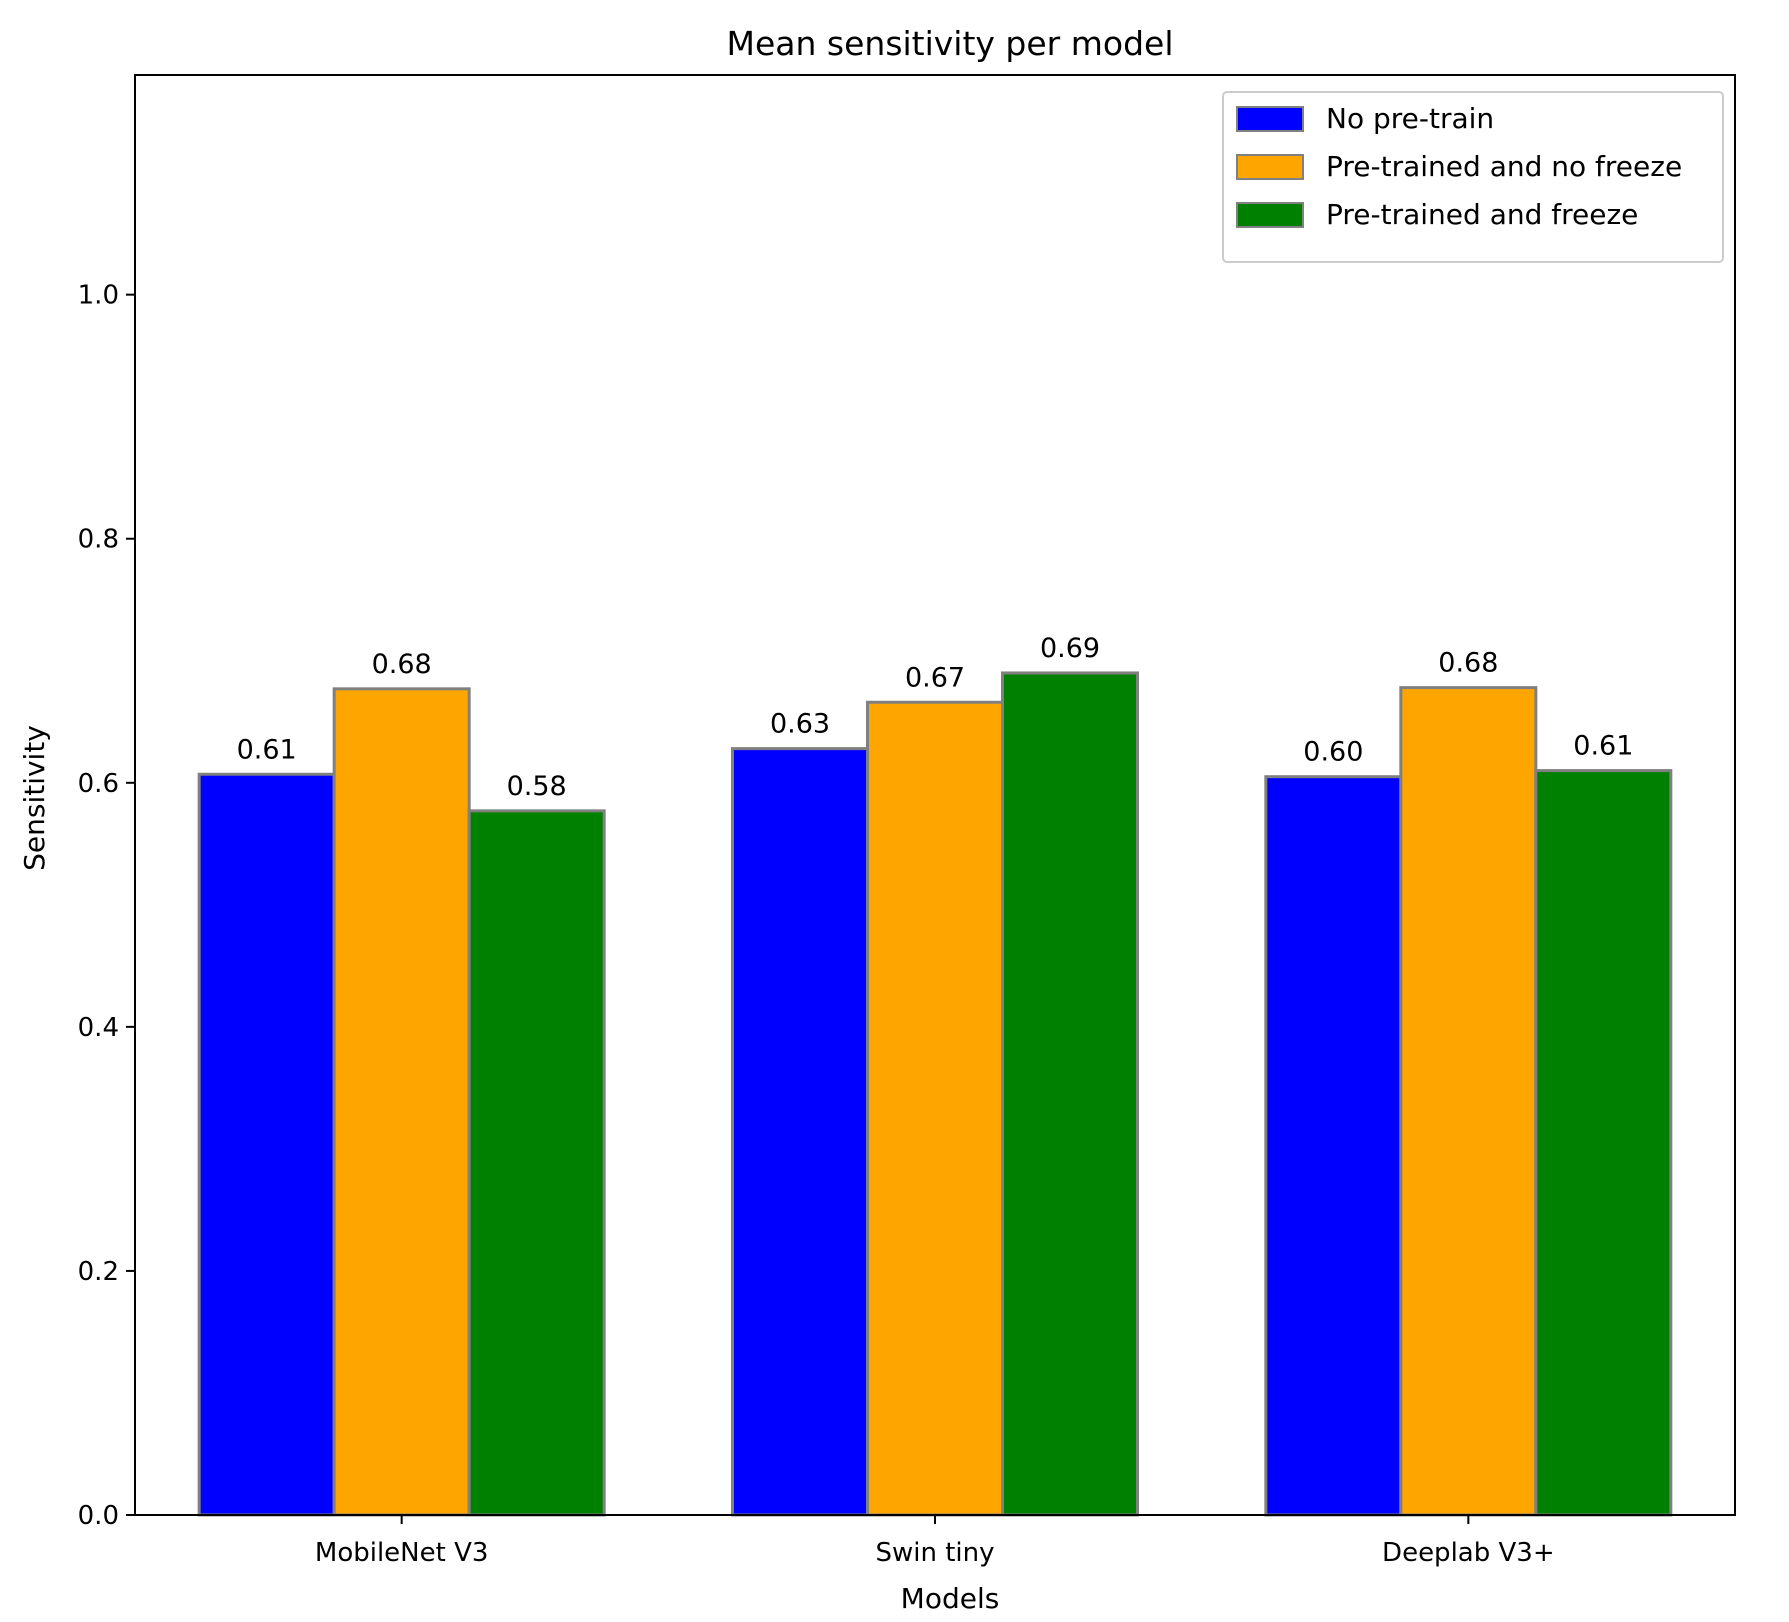  What do you see at coordinates (98, 1516) in the screenshot?
I see `y-tick-label: 0.0` at bounding box center [98, 1516].